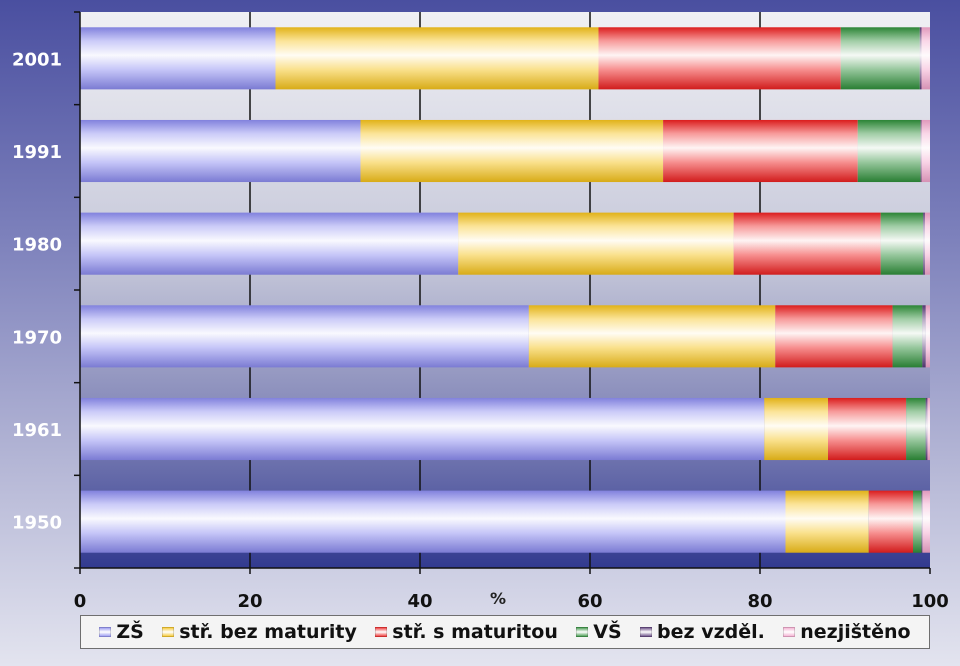 This screenshot has height=666, width=960. I want to click on legend-label: nezjištěno, so click(855, 632).